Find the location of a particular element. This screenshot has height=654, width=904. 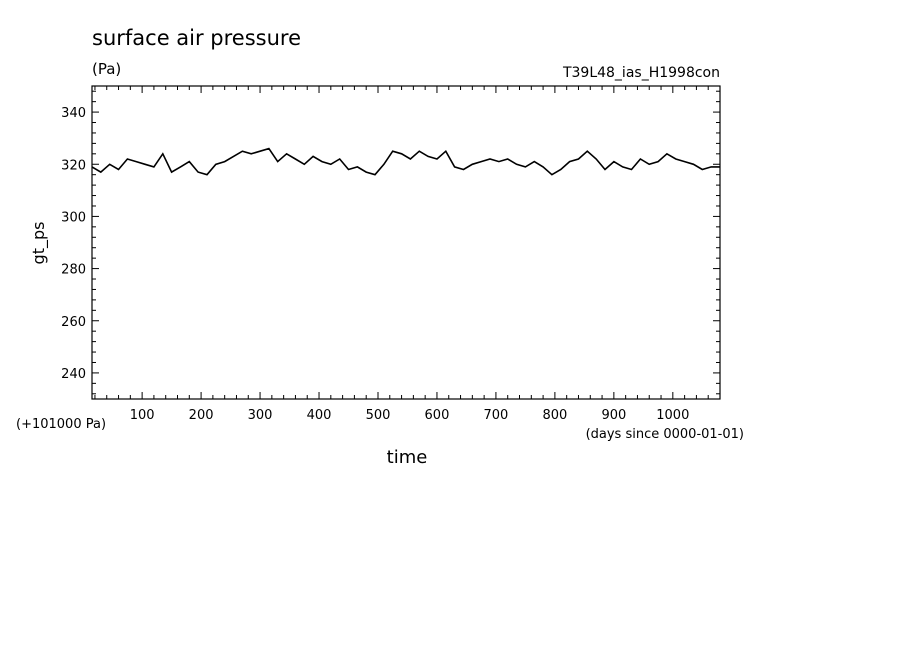

x-axis-tick-labels: 100 200 300 400 500 600 700 800 900 1000 is located at coordinates (410, 415).